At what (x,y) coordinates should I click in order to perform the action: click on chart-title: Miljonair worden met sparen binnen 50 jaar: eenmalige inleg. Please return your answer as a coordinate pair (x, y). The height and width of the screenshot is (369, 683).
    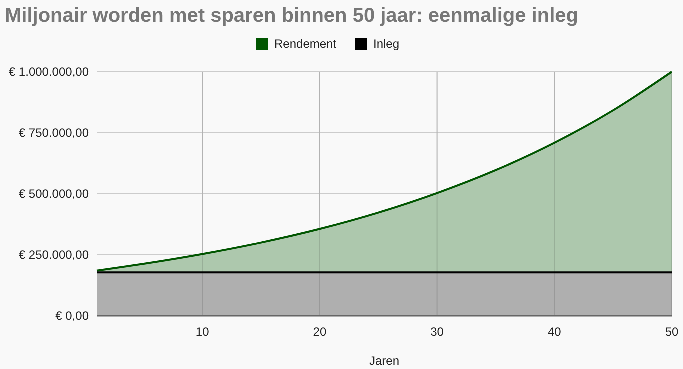
    Looking at the image, I should click on (291, 16).